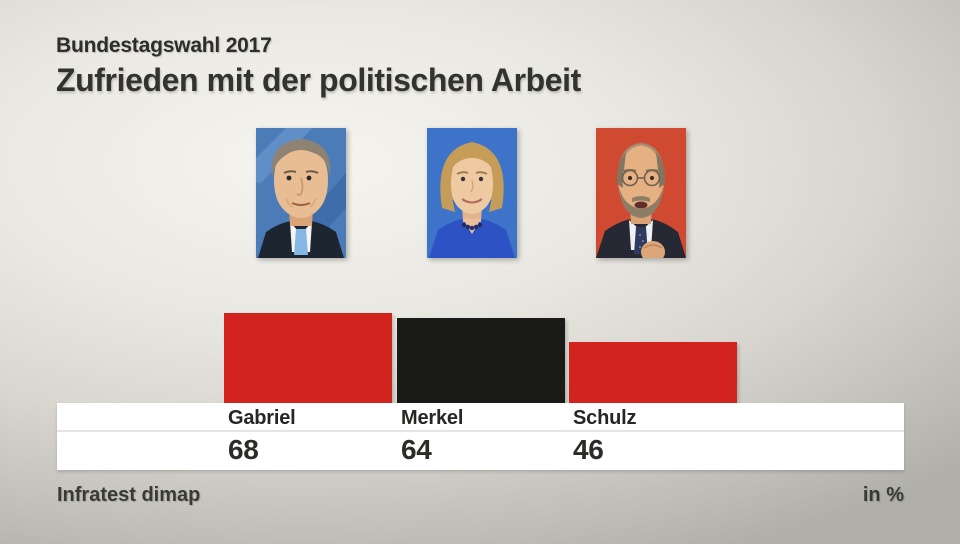 The height and width of the screenshot is (544, 960). Describe the element at coordinates (129, 495) in the screenshot. I see `source-label: Infratest dimap` at that location.